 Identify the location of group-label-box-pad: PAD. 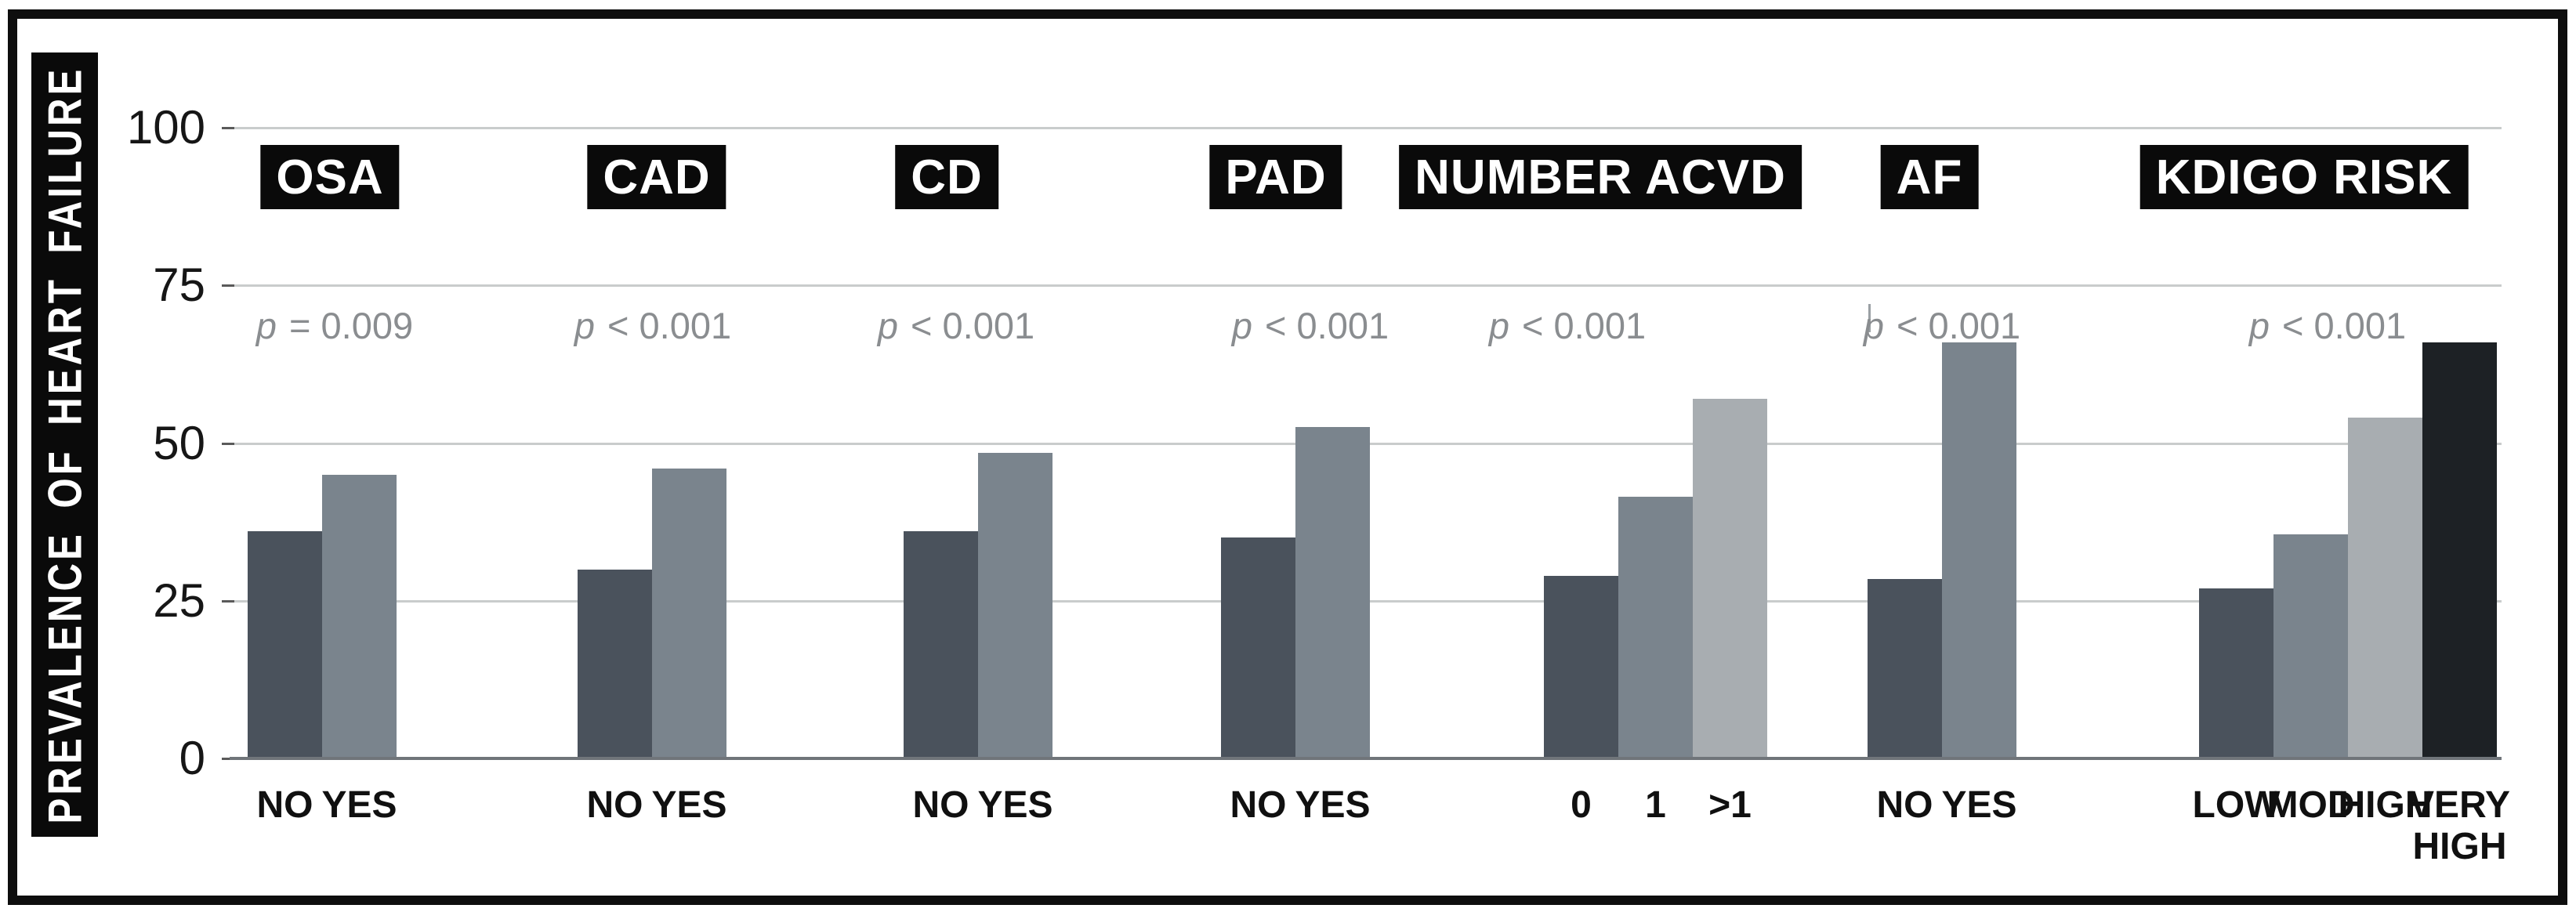
(1275, 177).